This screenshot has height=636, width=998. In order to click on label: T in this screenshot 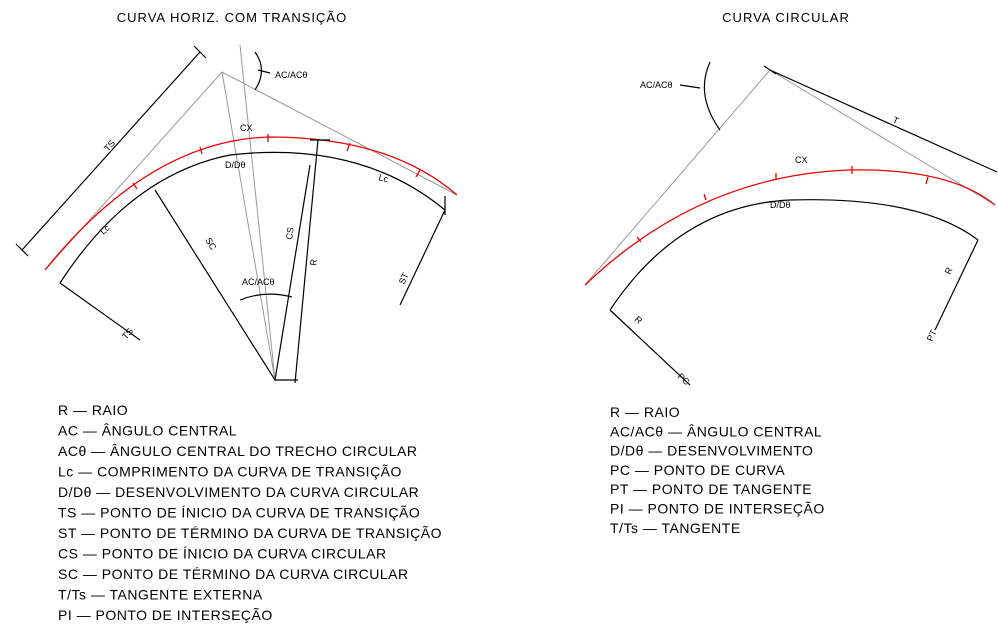, I will do `click(896, 121)`.